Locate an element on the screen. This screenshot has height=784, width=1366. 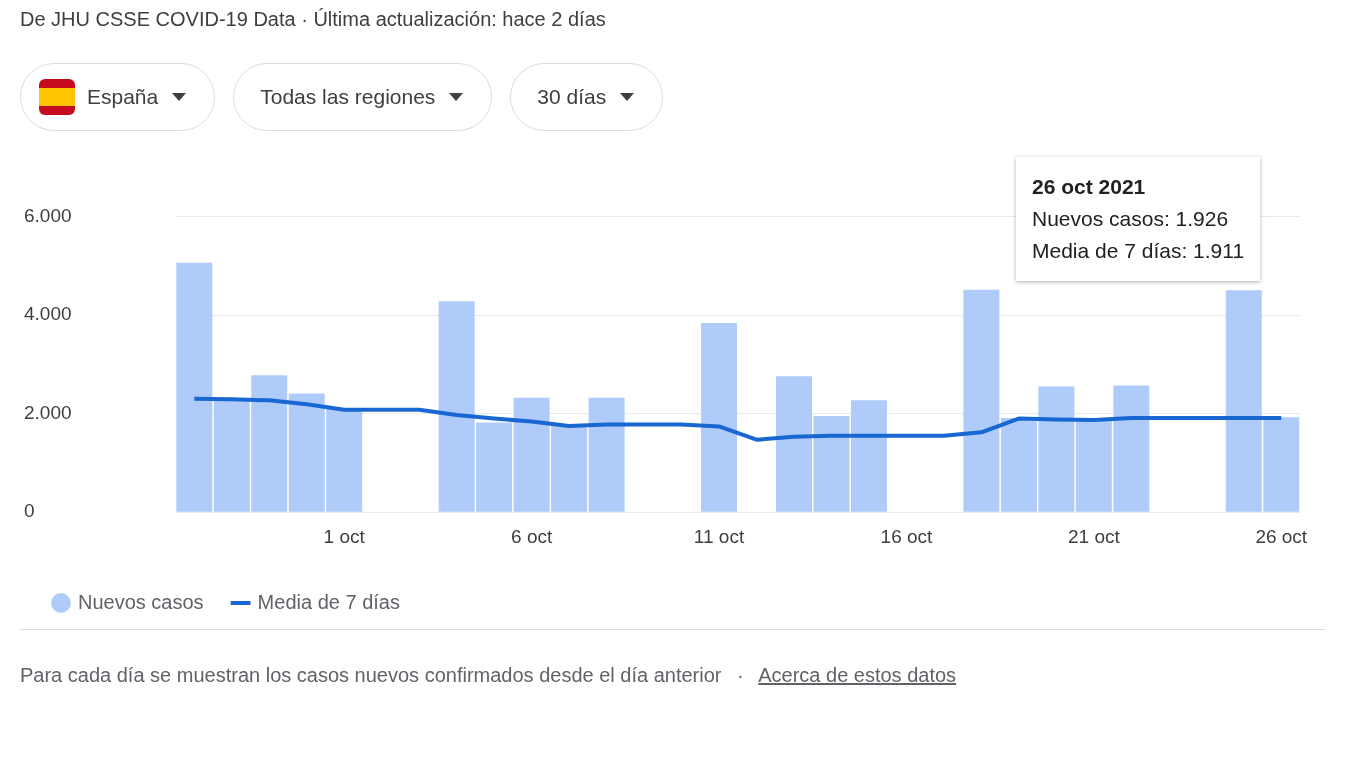
y-tick-label: 6.000 is located at coordinates (48, 215).